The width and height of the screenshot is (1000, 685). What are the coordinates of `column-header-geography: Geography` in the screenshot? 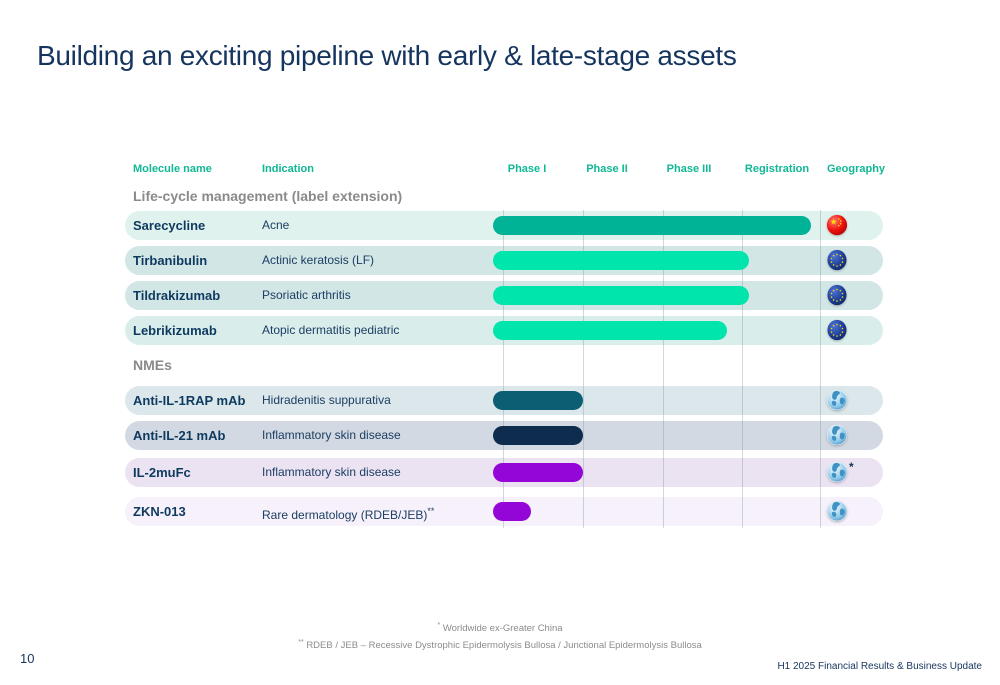 It's located at (856, 169).